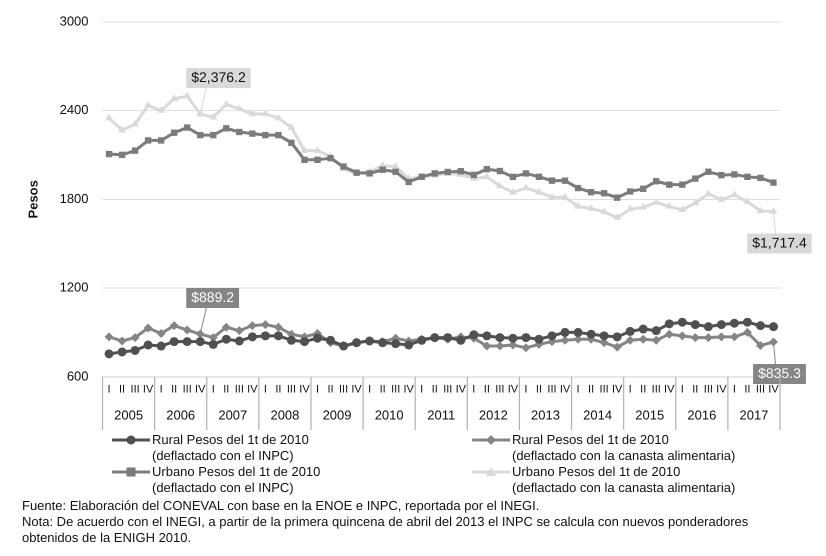 This screenshot has width=826, height=556. Describe the element at coordinates (624, 448) in the screenshot. I see `legend-label: Rural Pesos del 1t de 2010 (deflactado con la canasta alimentaria)` at that location.